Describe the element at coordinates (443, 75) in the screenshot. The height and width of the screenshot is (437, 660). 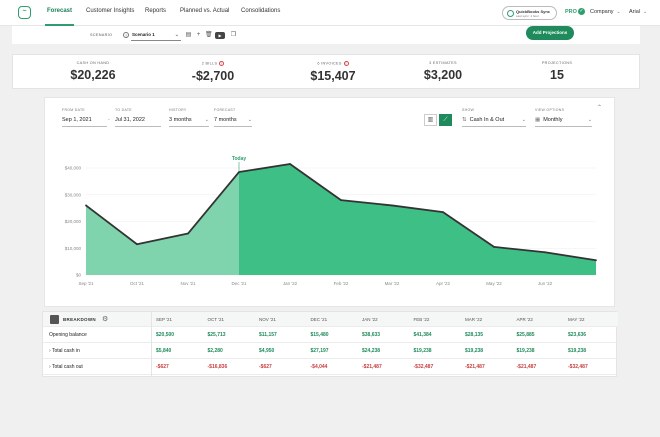
I see `card-value: $3,200` at that location.